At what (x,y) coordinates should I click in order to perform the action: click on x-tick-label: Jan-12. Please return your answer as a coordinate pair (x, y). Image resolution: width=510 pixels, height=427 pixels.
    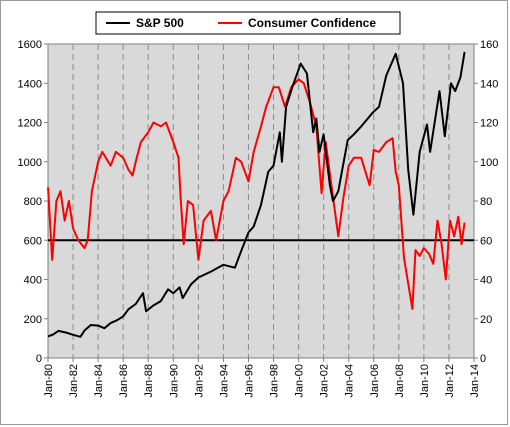
    Looking at the image, I should click on (450, 381).